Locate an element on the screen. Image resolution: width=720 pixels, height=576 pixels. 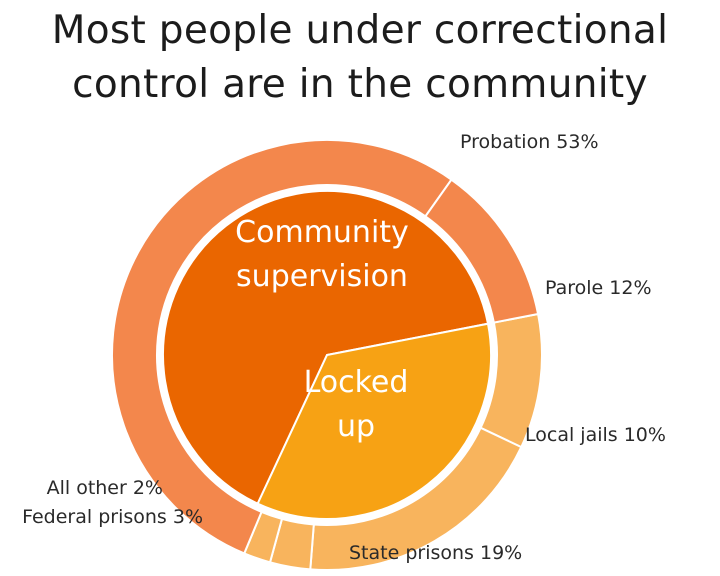
inner-slice-locked-up is located at coordinates (374, 421).